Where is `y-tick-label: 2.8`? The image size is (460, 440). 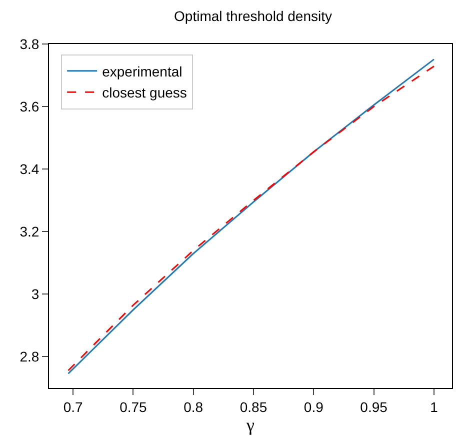
y-tick-label: 2.8 is located at coordinates (30, 356).